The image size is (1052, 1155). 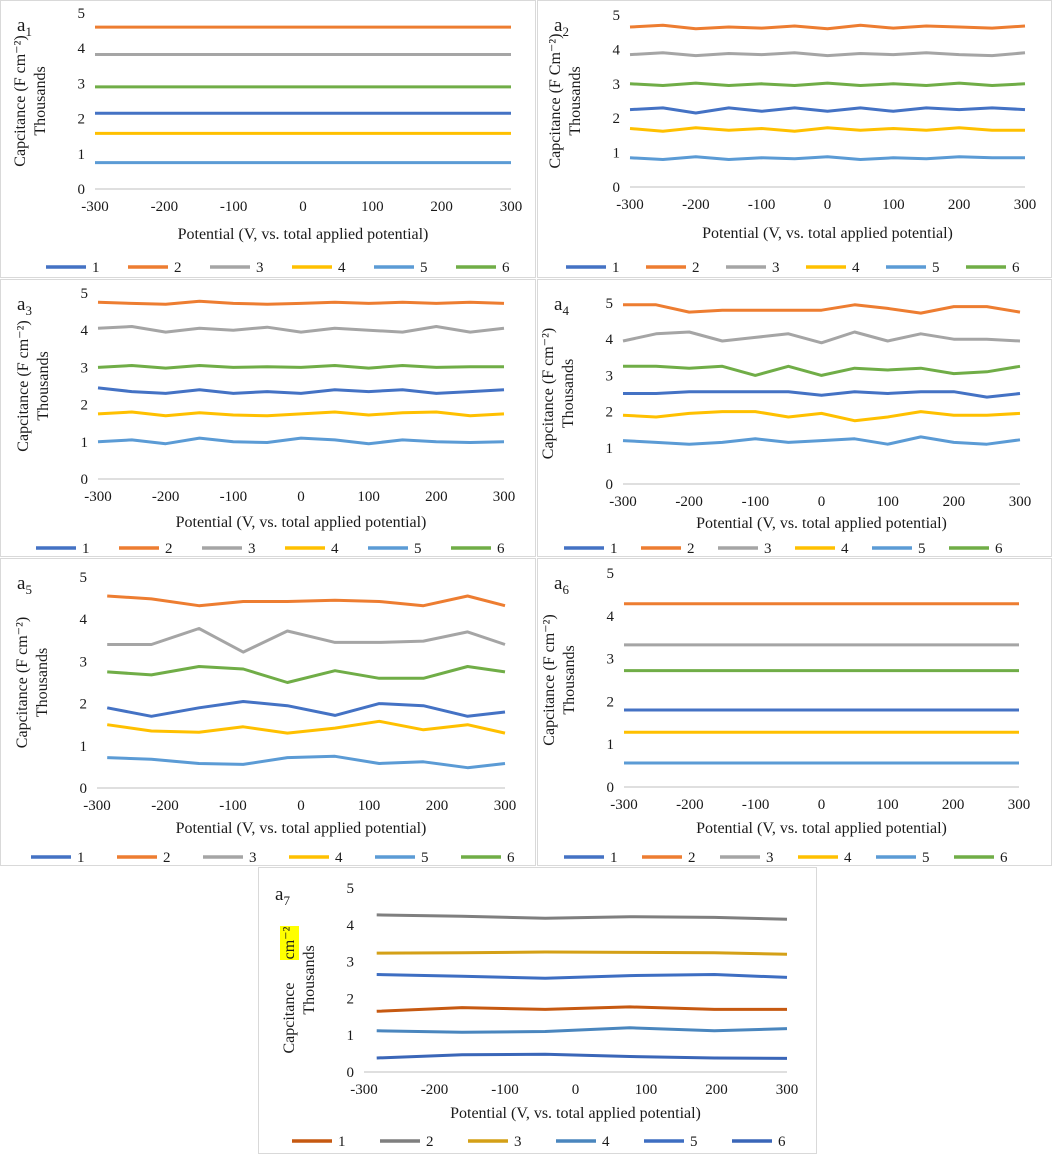 What do you see at coordinates (565, 589) in the screenshot?
I see `panel-subscript: 6` at bounding box center [565, 589].